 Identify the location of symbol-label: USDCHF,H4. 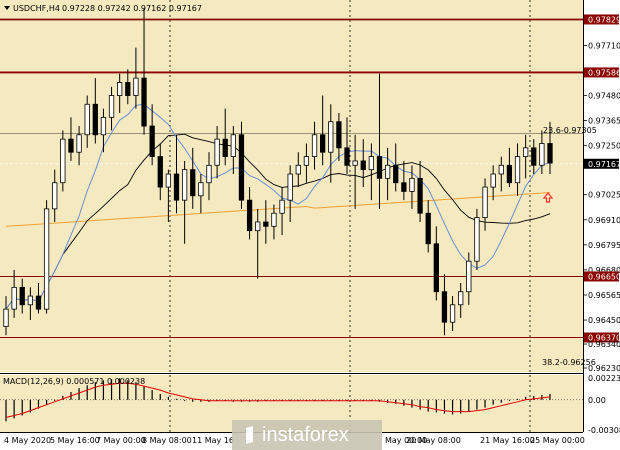
(36, 8).